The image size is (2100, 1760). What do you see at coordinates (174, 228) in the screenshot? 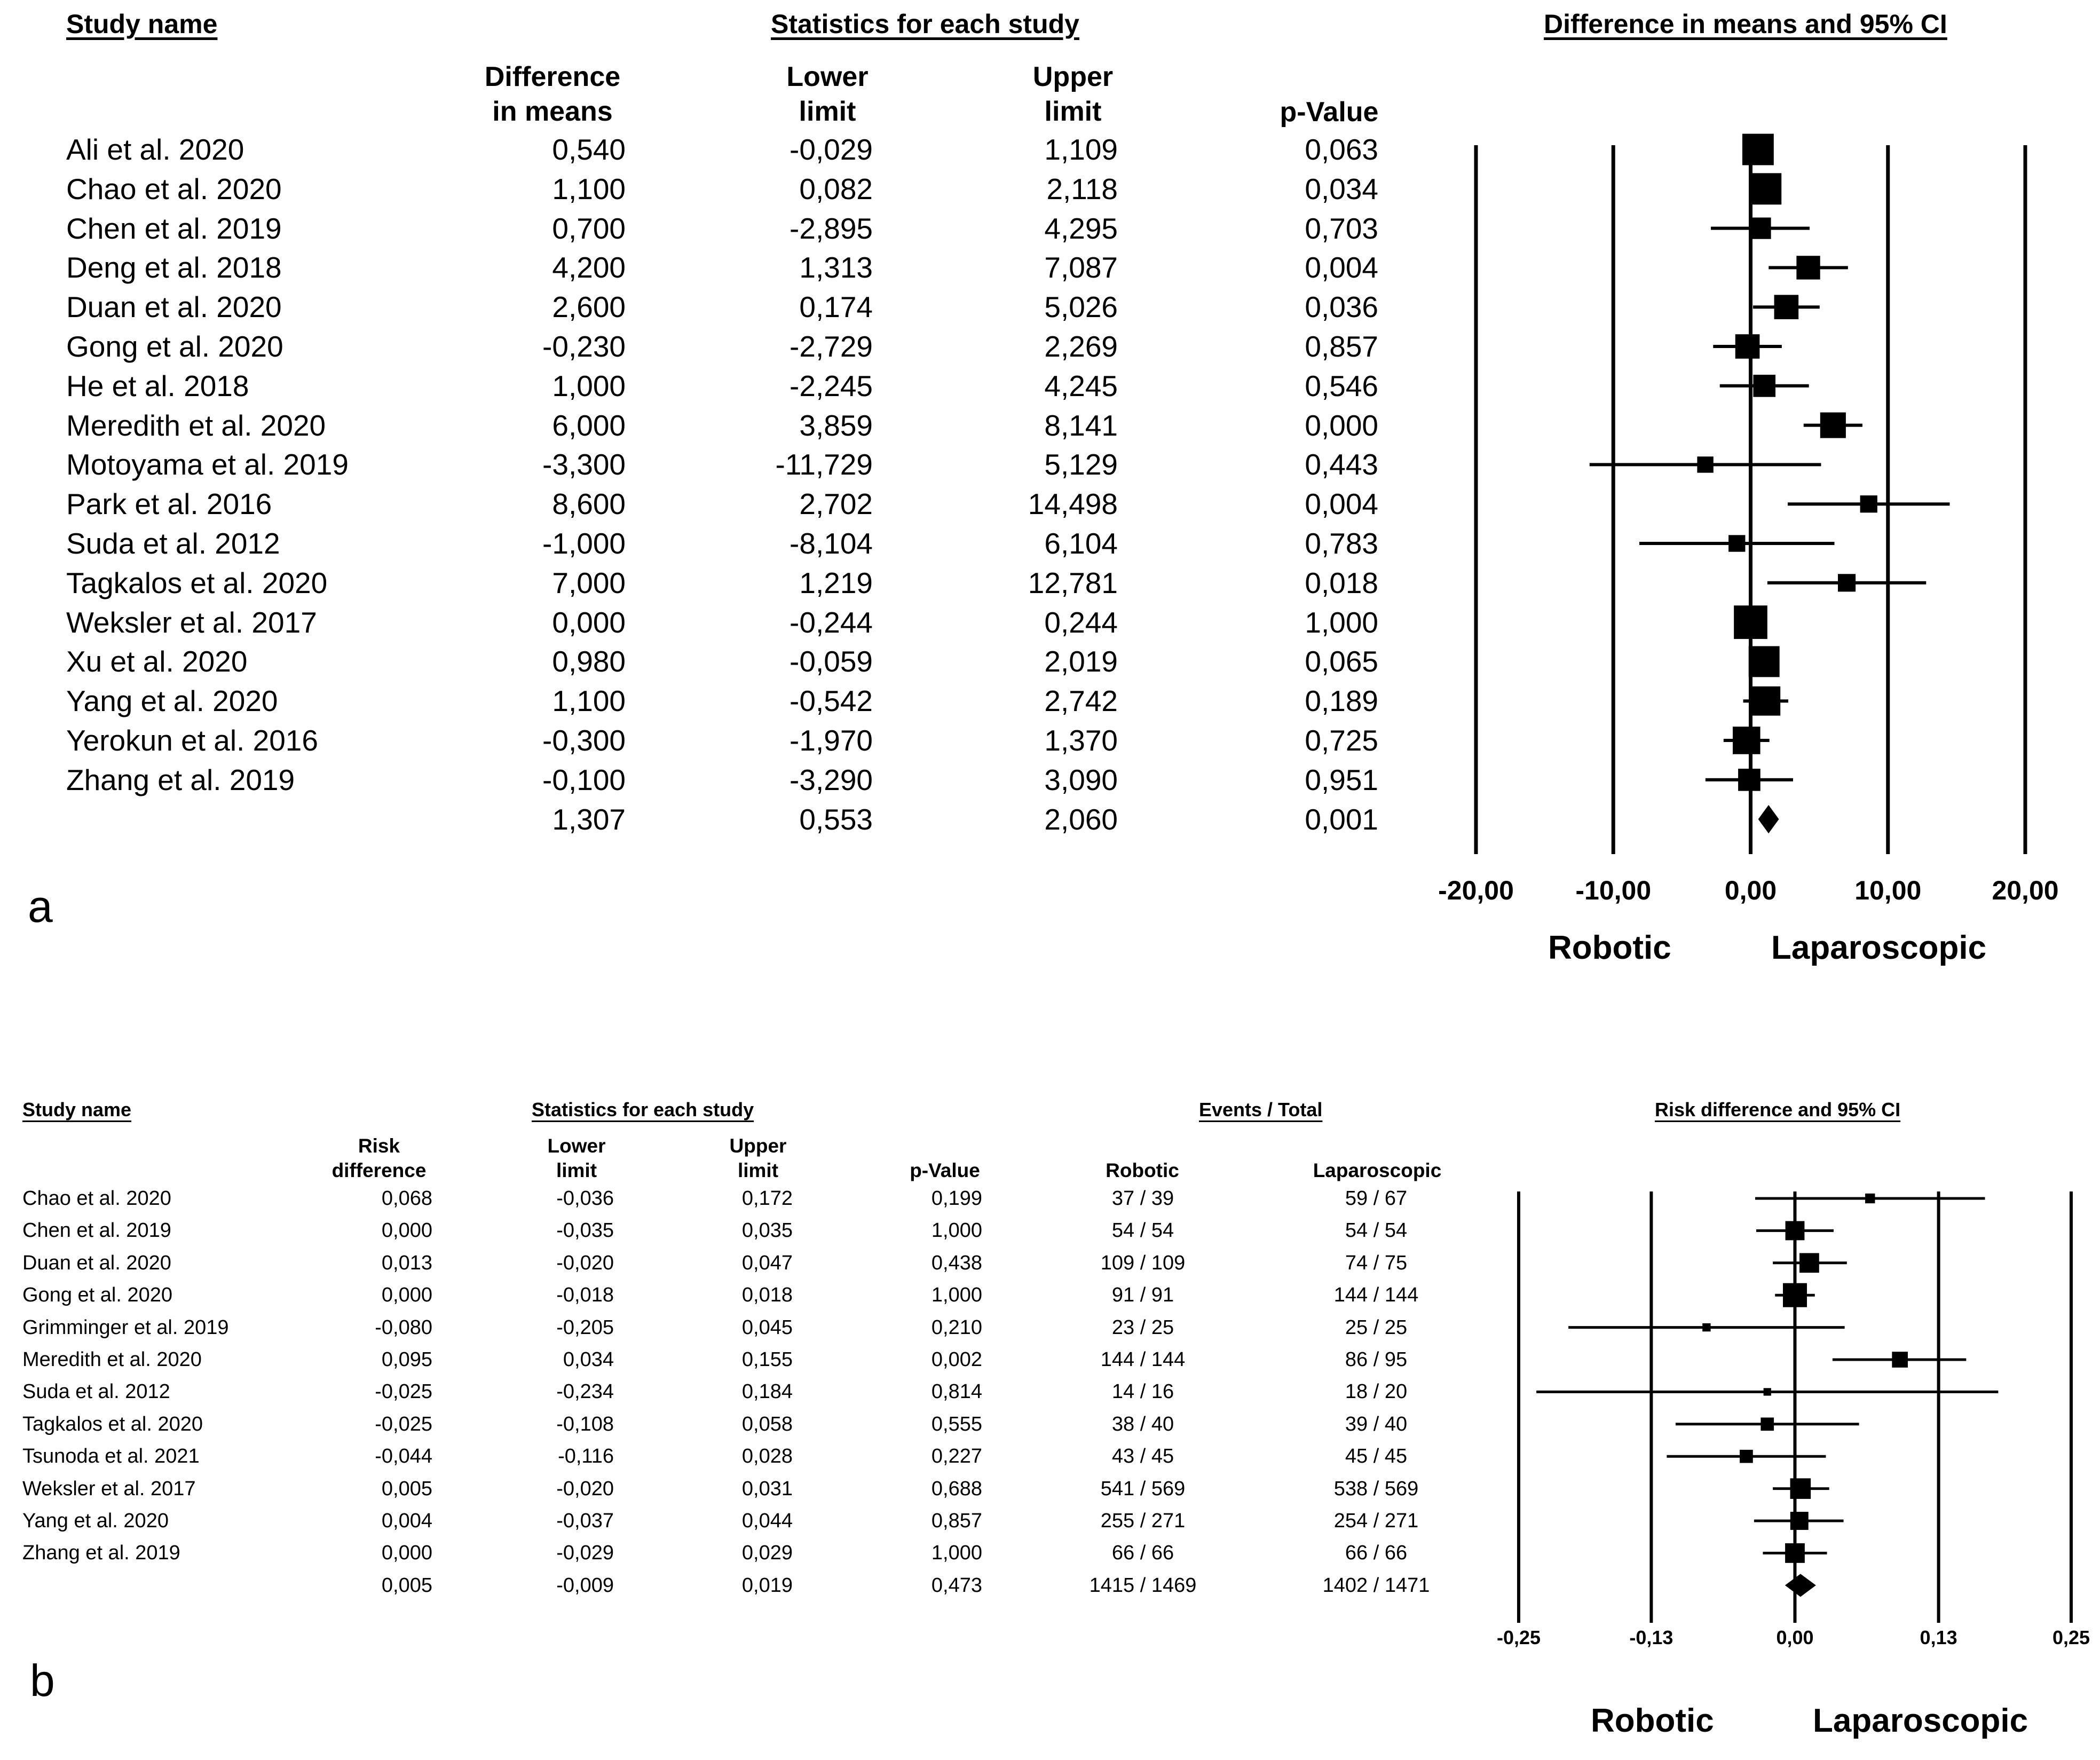
I see `study-name: Chen et al. 2019` at bounding box center [174, 228].